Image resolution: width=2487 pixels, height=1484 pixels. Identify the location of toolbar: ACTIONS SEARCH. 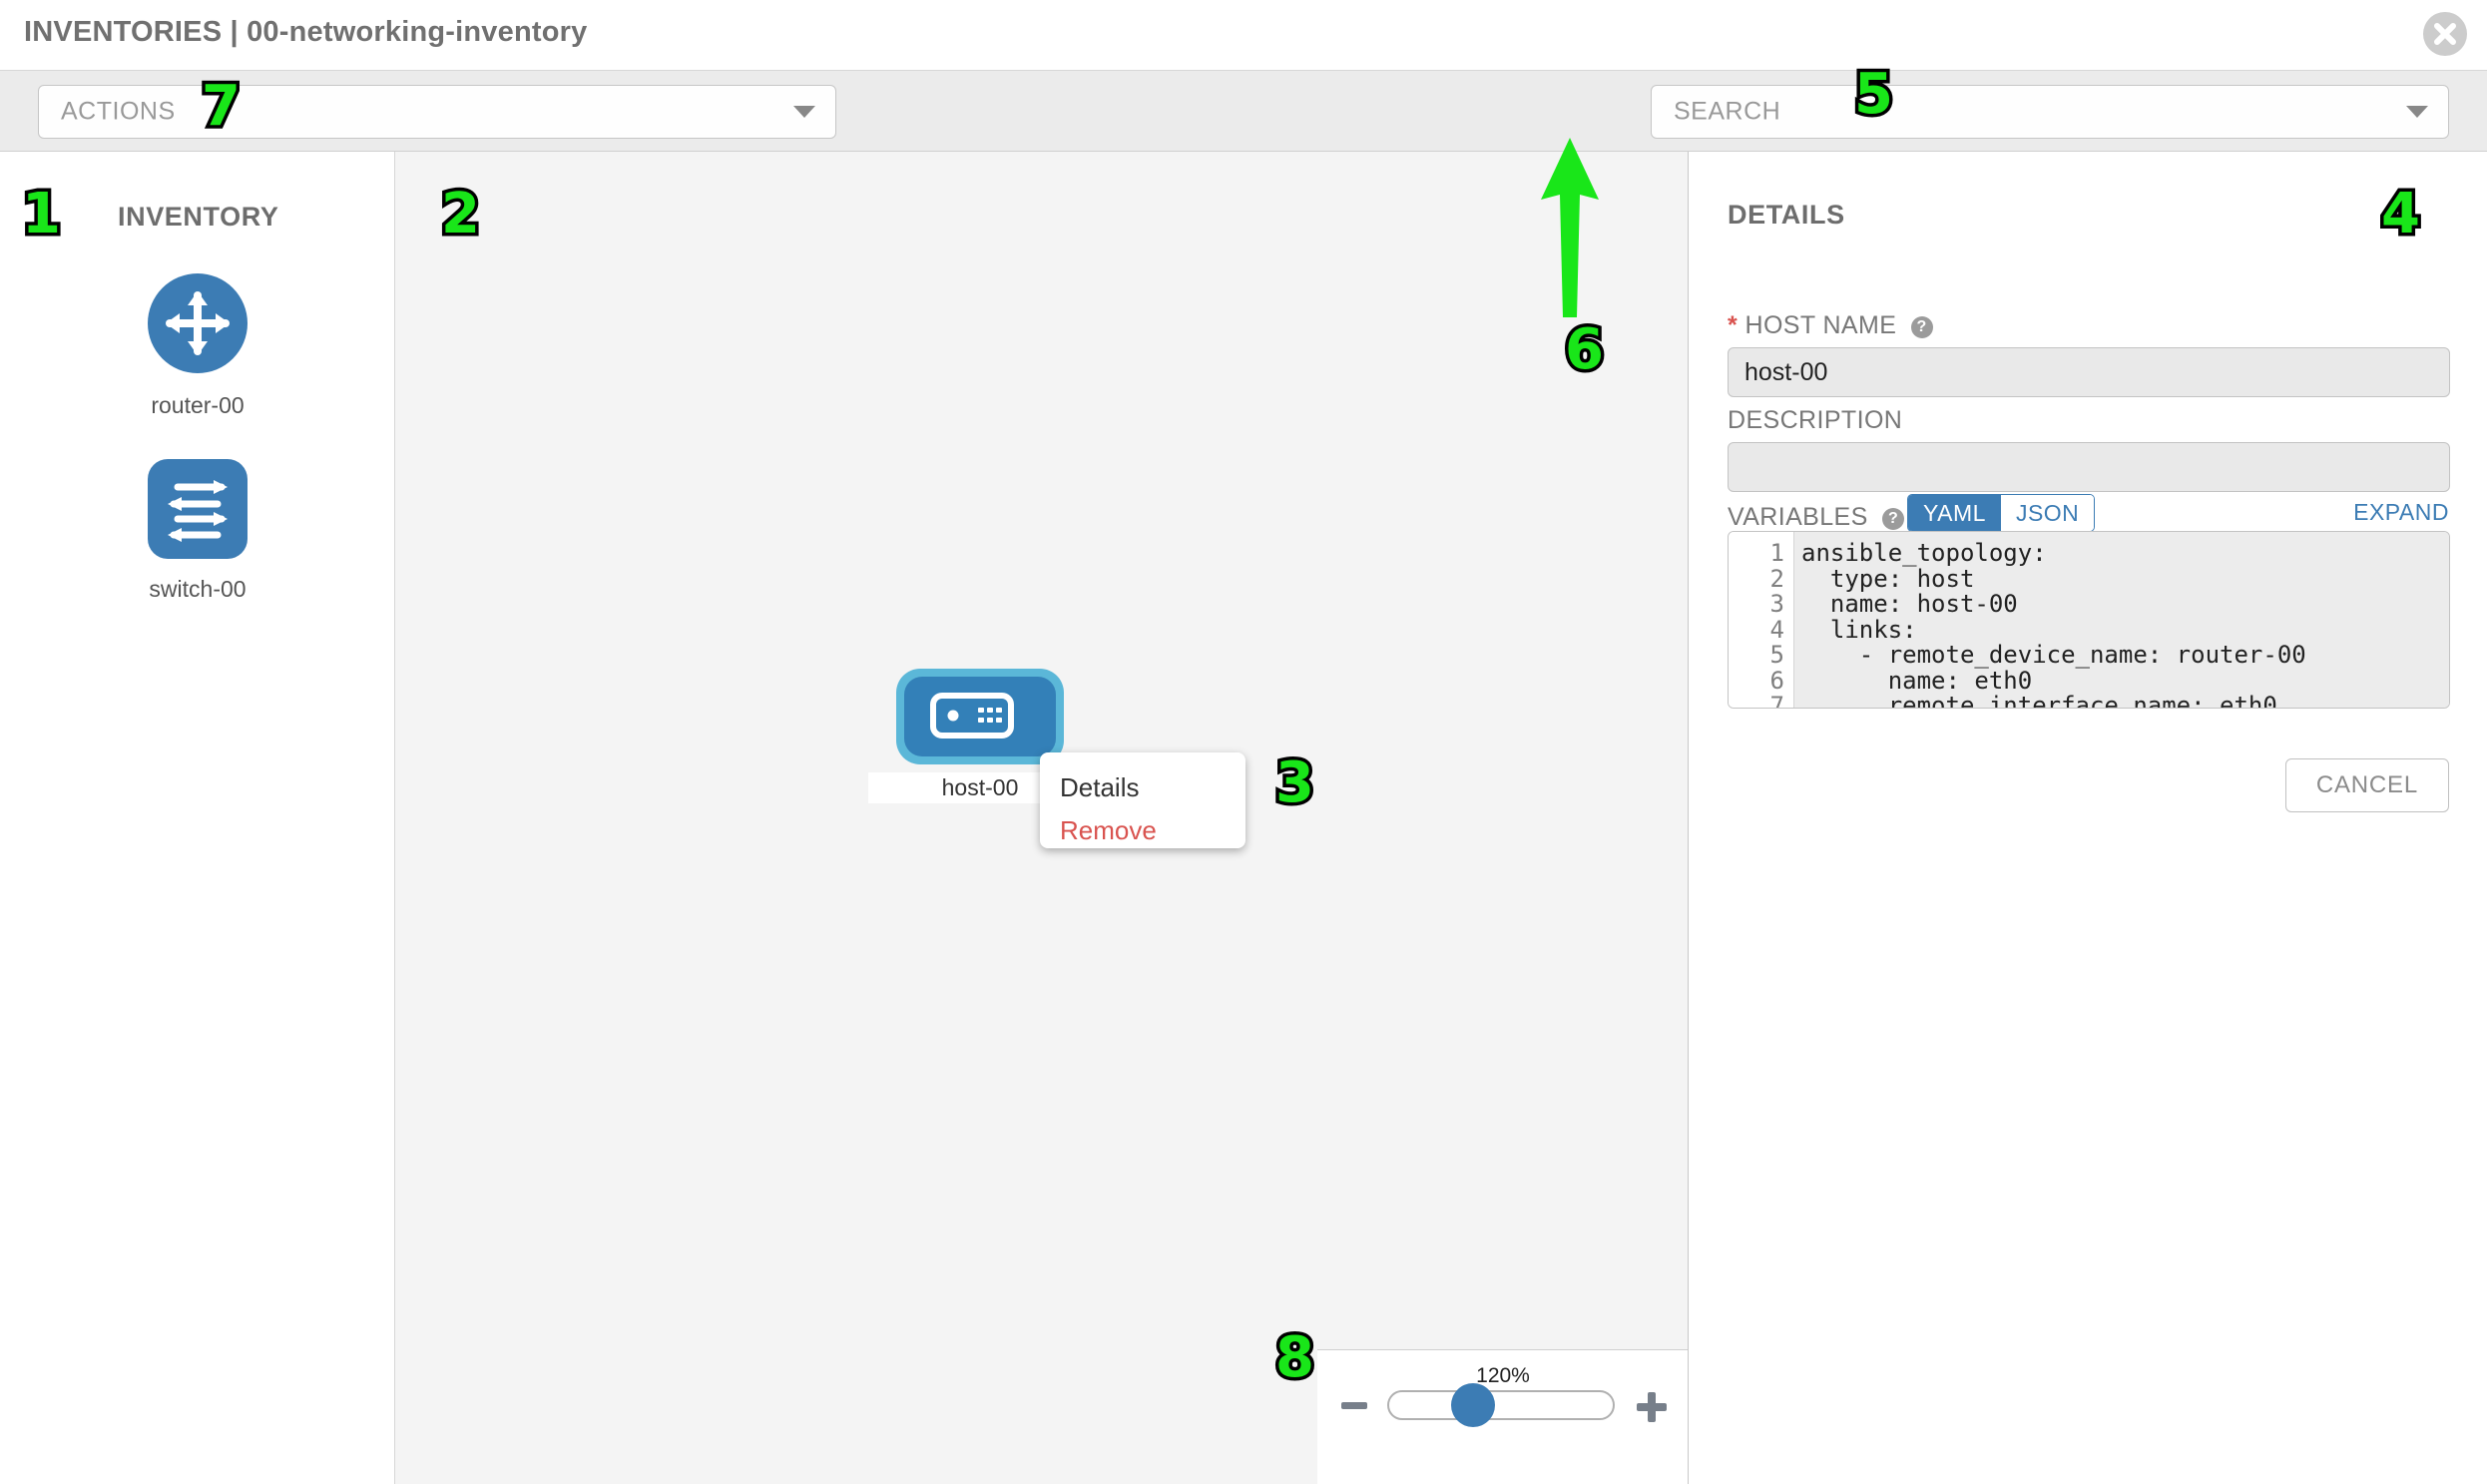
(1243, 142).